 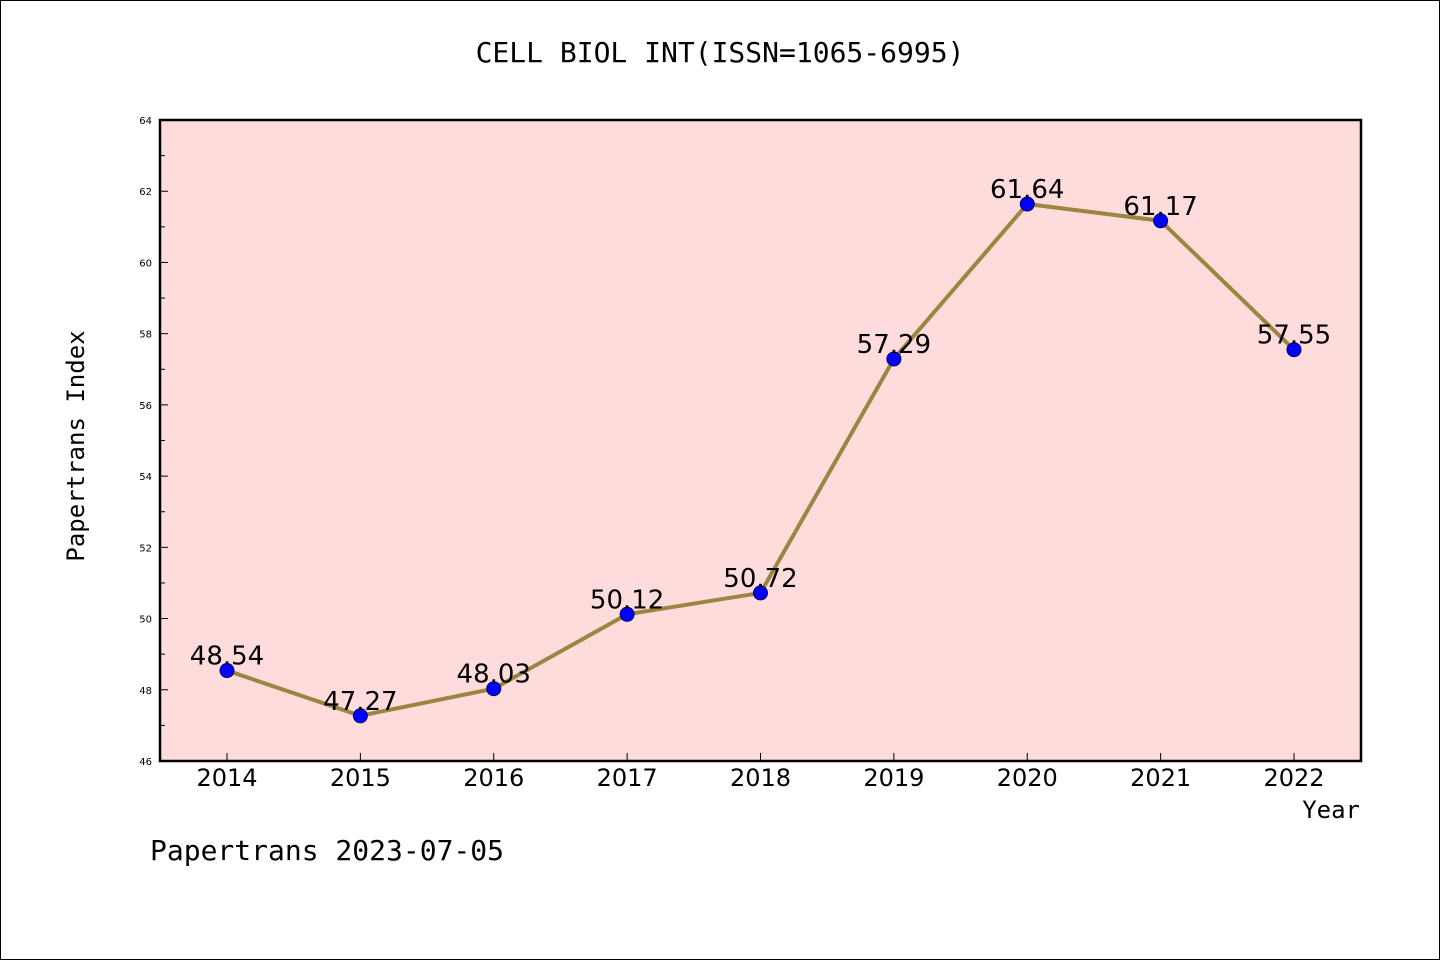 I want to click on x-tick-label: 2015, so click(x=360, y=778).